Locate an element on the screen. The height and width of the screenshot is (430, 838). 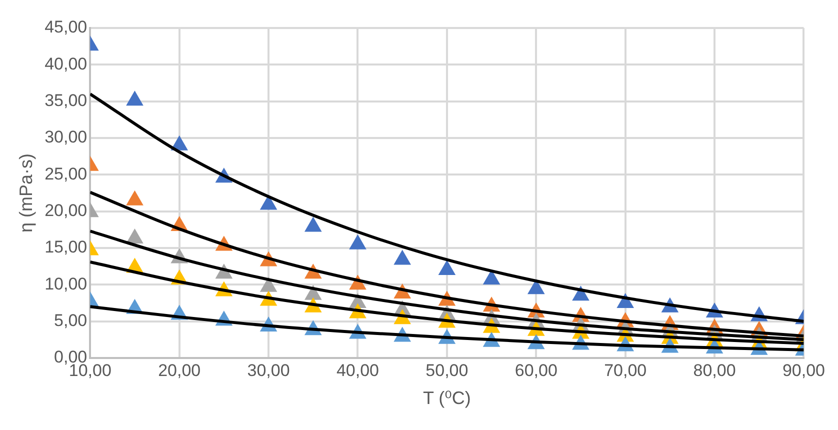
x-tick-label: 70,00 is located at coordinates (625, 370).